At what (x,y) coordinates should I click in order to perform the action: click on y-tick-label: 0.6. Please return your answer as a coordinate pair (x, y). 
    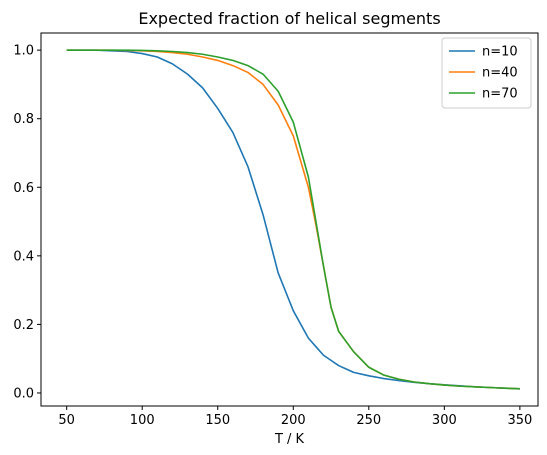
    Looking at the image, I should click on (23, 188).